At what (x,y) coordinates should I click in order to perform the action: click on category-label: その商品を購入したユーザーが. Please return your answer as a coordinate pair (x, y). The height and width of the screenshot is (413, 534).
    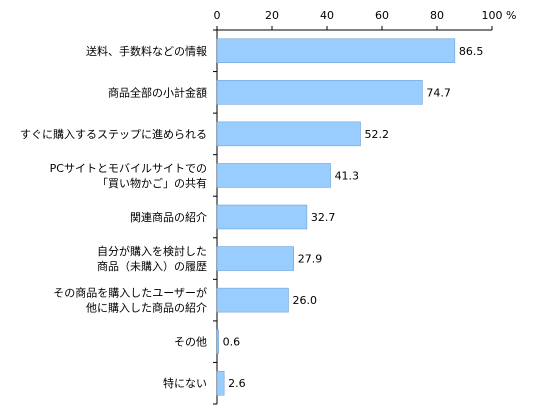
    Looking at the image, I should click on (130, 293).